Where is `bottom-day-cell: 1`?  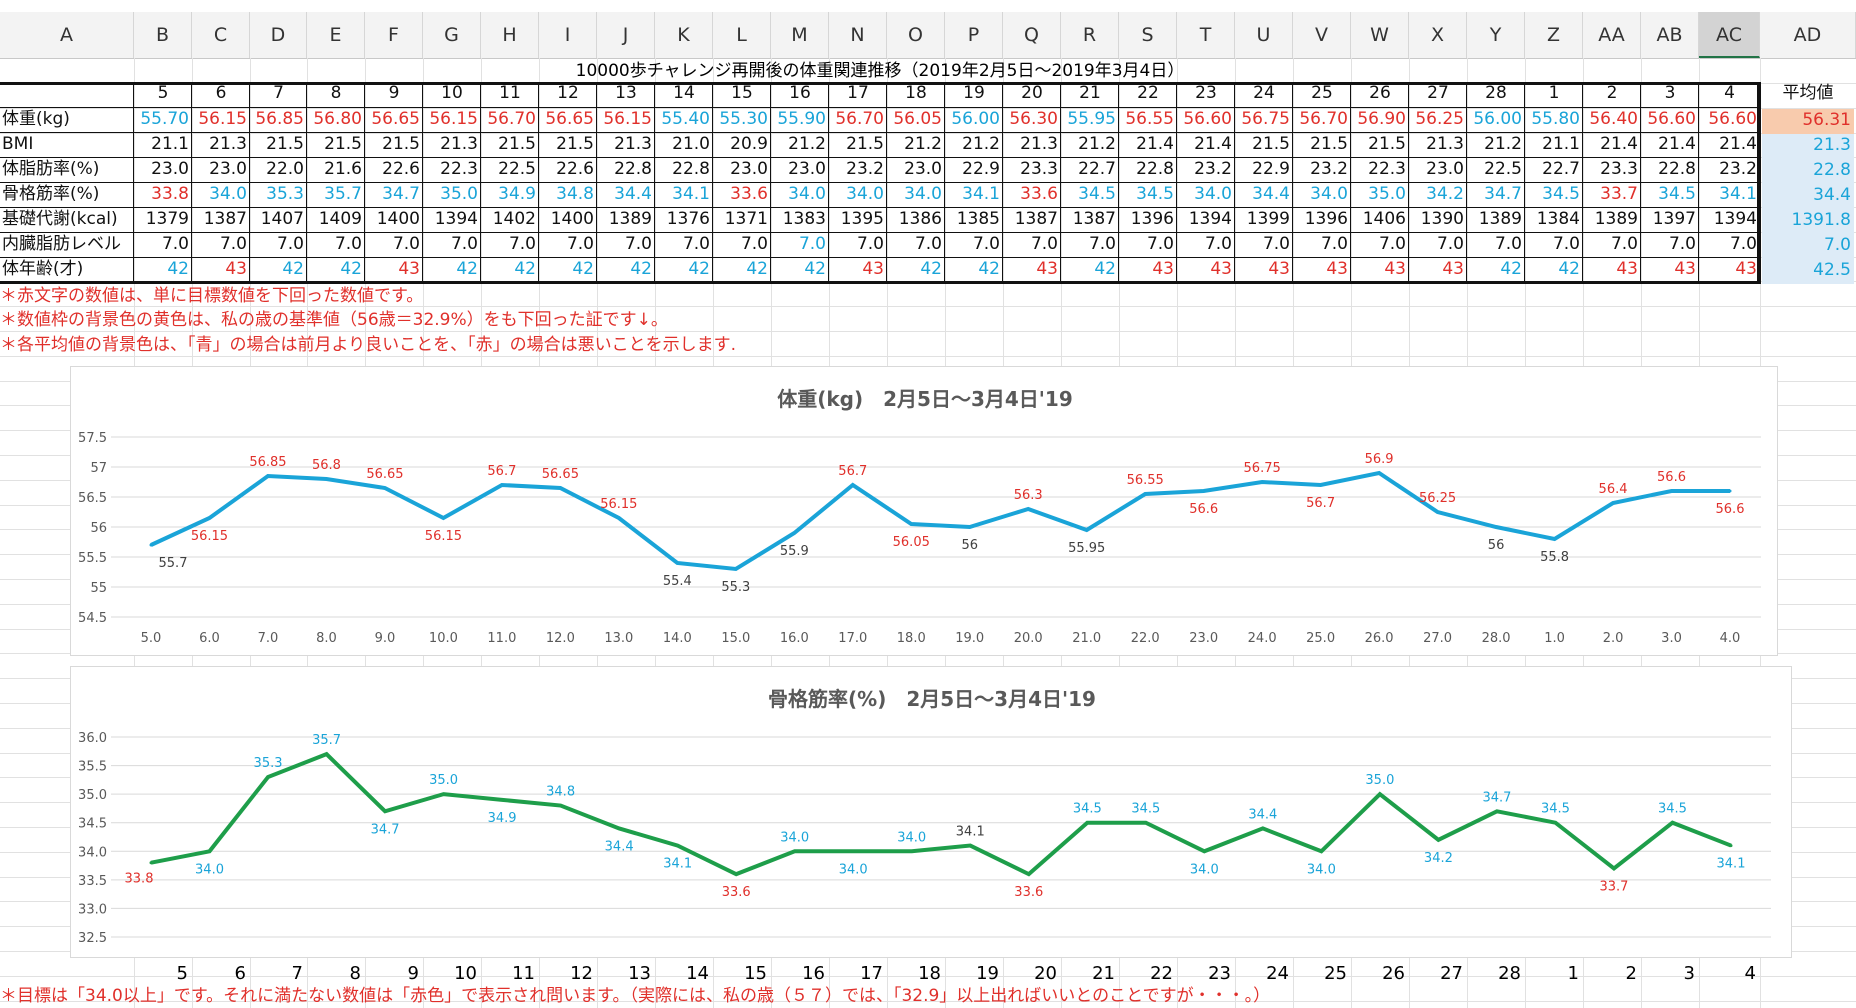
bottom-day-cell: 1 is located at coordinates (1573, 973).